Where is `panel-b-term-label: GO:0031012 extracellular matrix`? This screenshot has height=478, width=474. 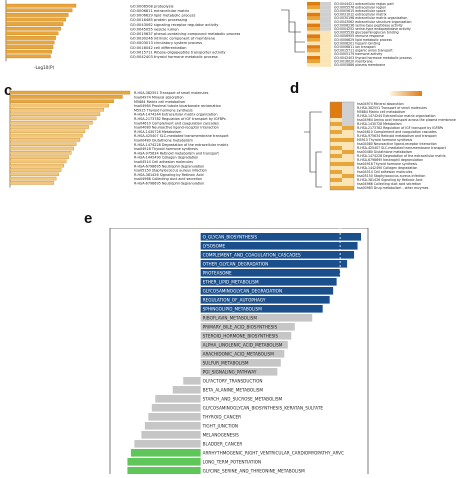 panel-b-term-label: GO:0031012 extracellular matrix is located at coordinates (360, 15).